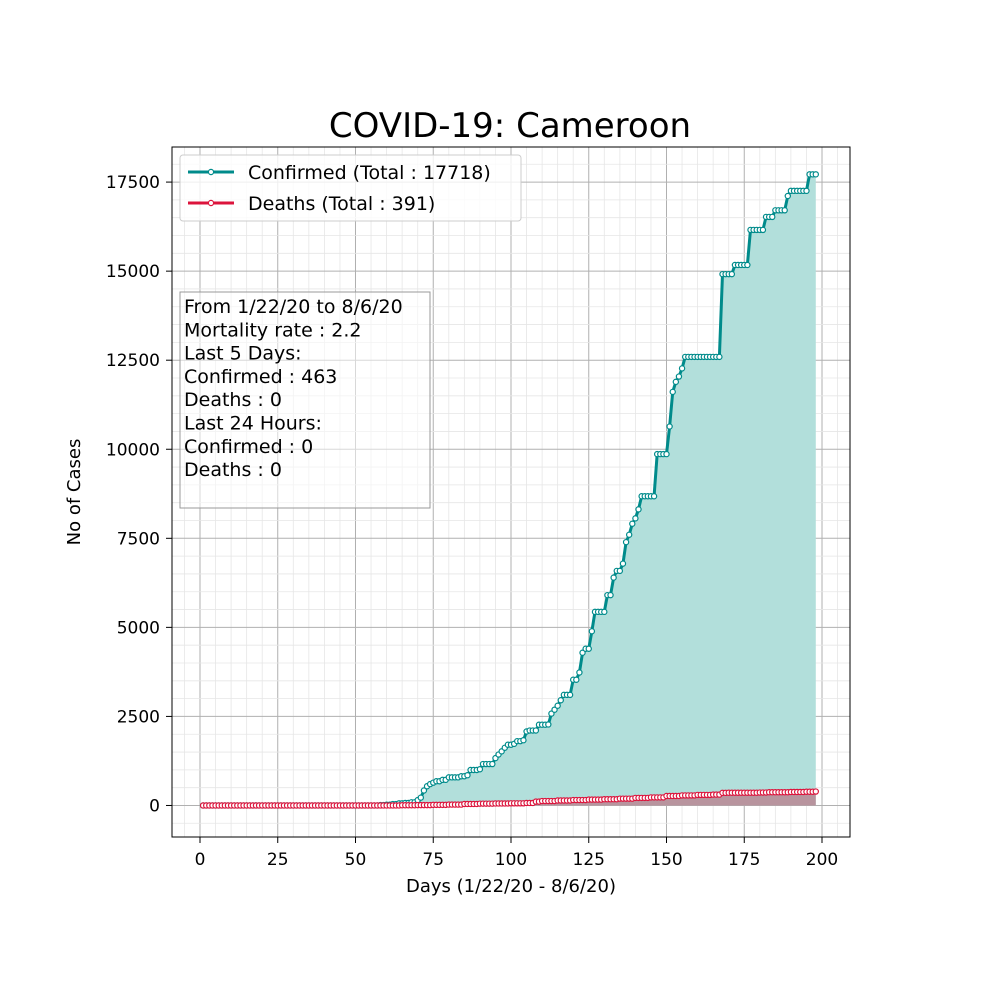 This screenshot has width=1000, height=1000. Describe the element at coordinates (744, 860) in the screenshot. I see `x-tick-label: 175` at that location.